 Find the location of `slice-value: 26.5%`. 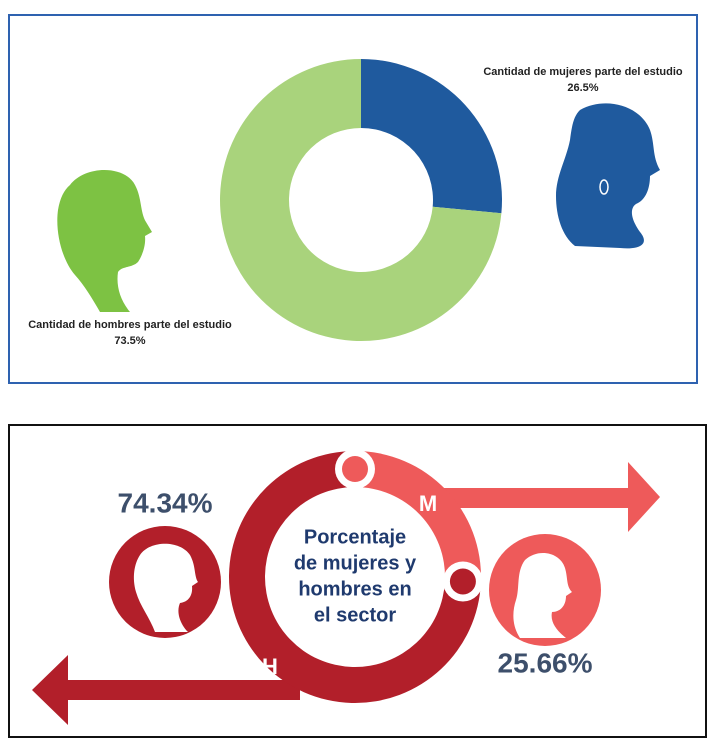

slice-value: 26.5% is located at coordinates (582, 88).